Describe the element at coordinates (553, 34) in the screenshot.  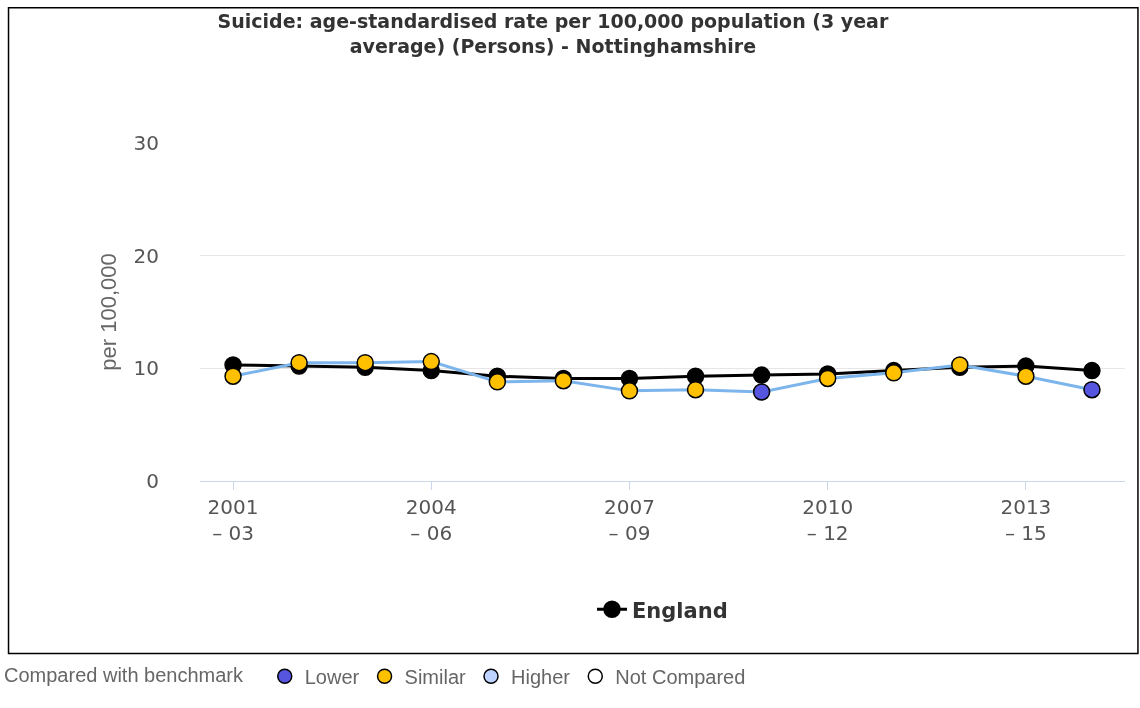
I see `chart-title: Suicide: age-standardised rate per 100,000 population (3 year average) (Persons) - Nottinghamshire` at that location.